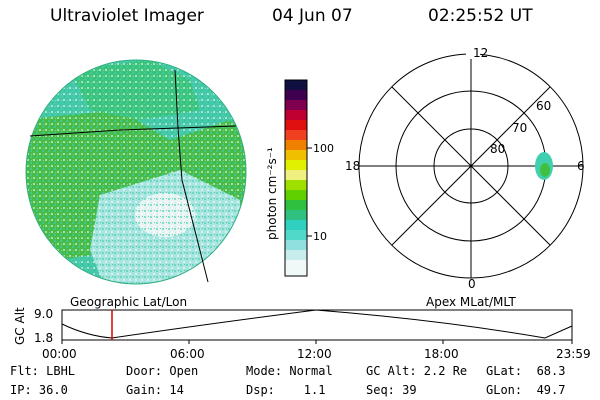  What do you see at coordinates (352, 166) in the screenshot?
I see `mlt-label-18: 18` at bounding box center [352, 166].